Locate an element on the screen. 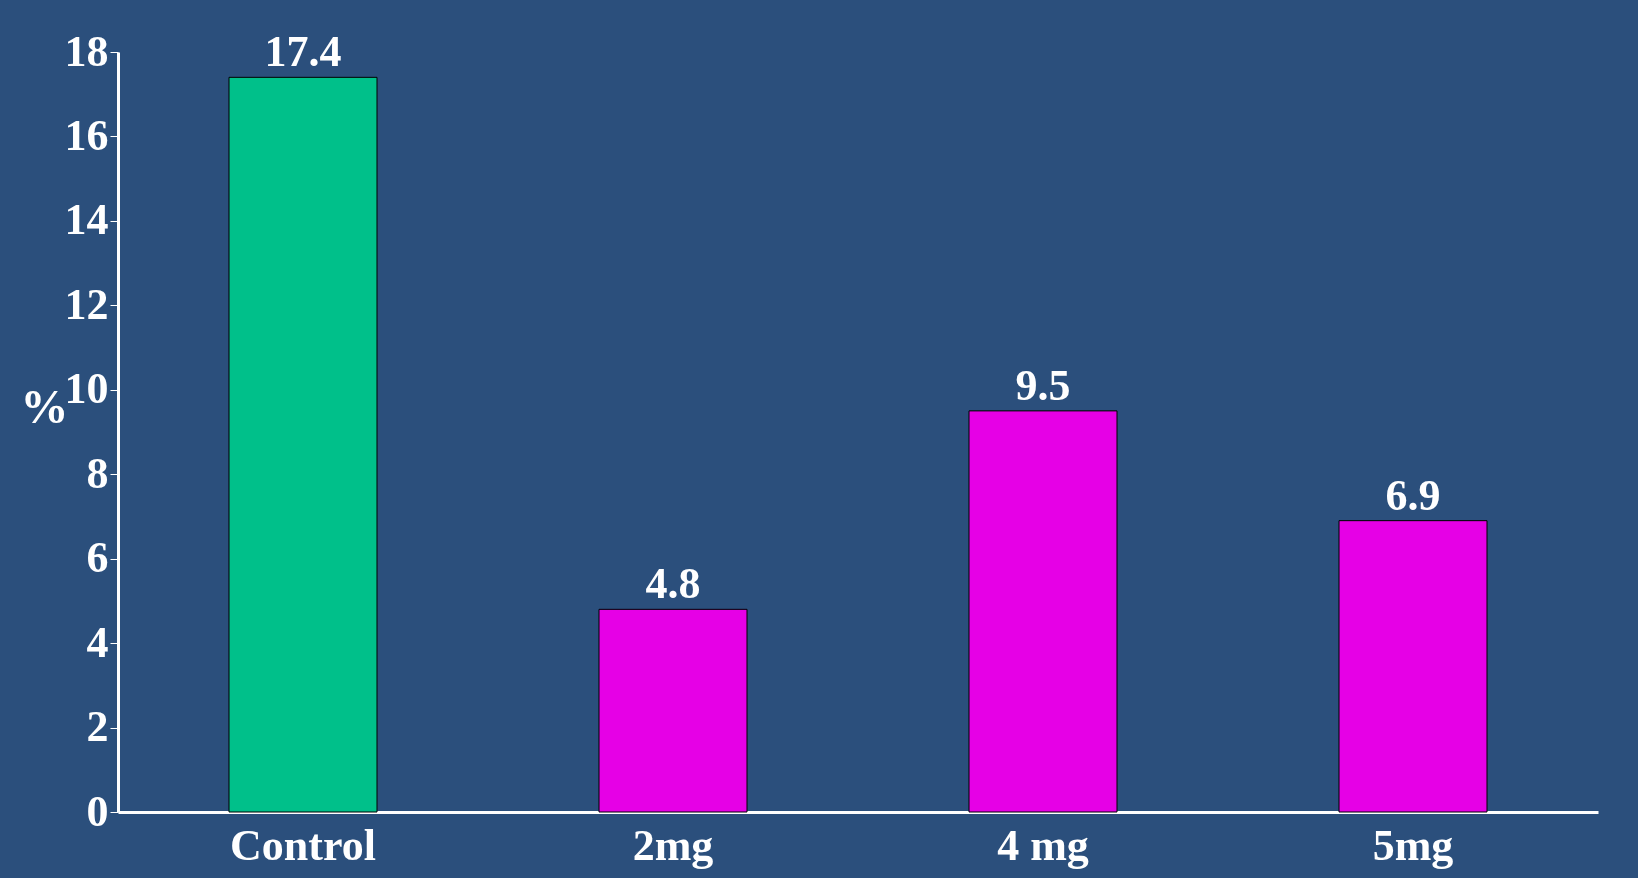  data-label: 17.4 is located at coordinates (303, 52).